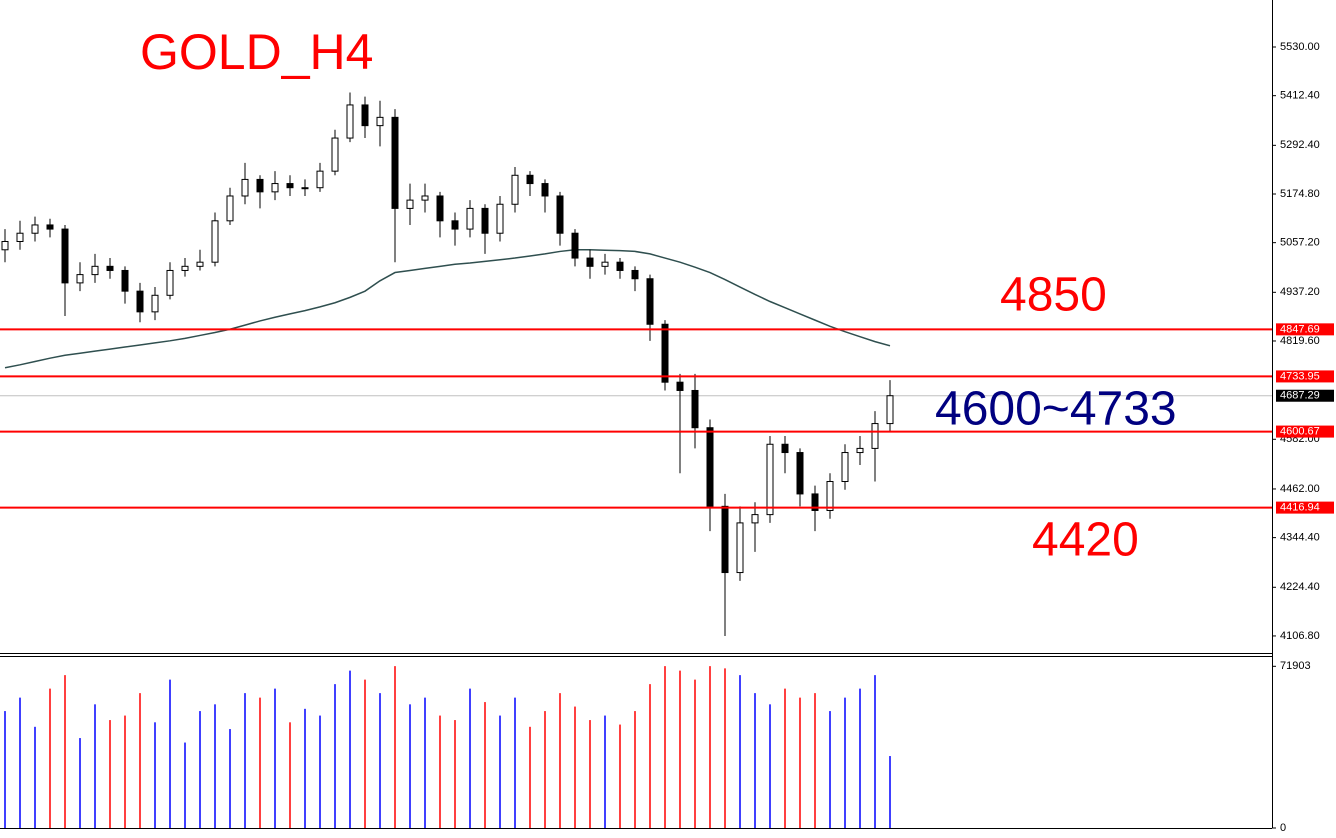 The width and height of the screenshot is (1336, 838). Describe the element at coordinates (1300, 341) in the screenshot. I see `y-tick-label: 4819.60` at that location.